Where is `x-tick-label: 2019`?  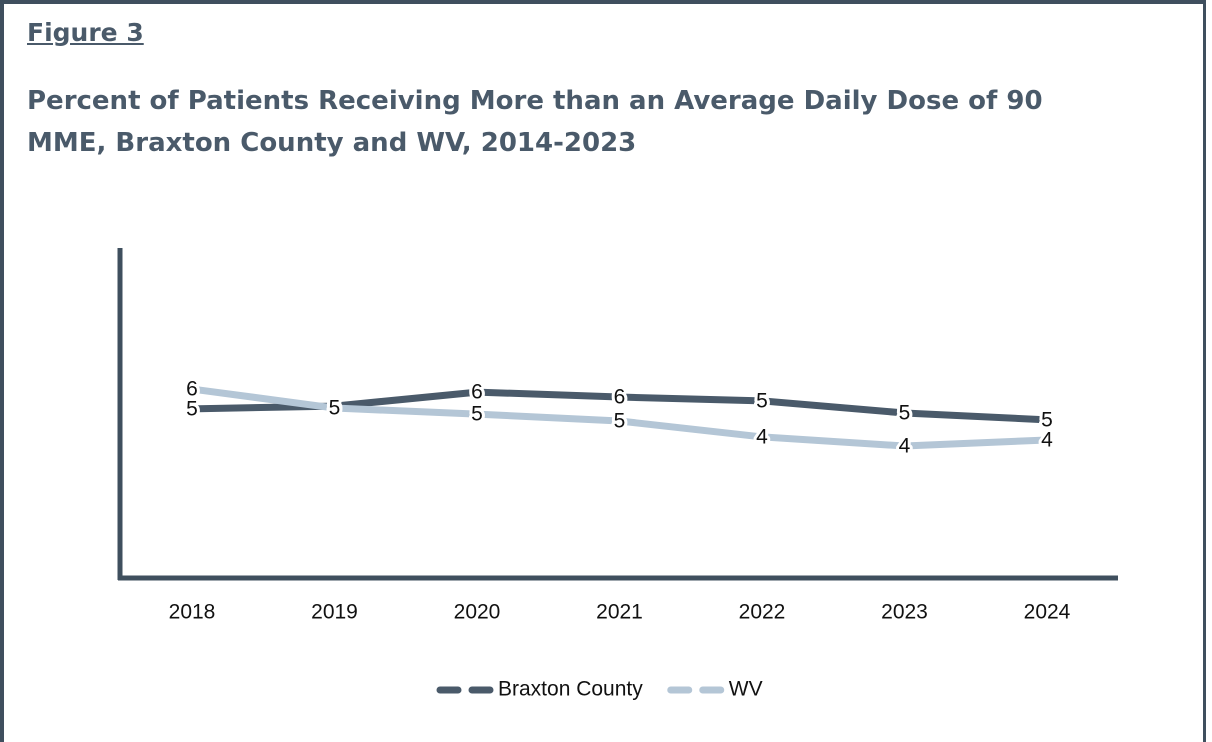
x-tick-label: 2019 is located at coordinates (334, 612).